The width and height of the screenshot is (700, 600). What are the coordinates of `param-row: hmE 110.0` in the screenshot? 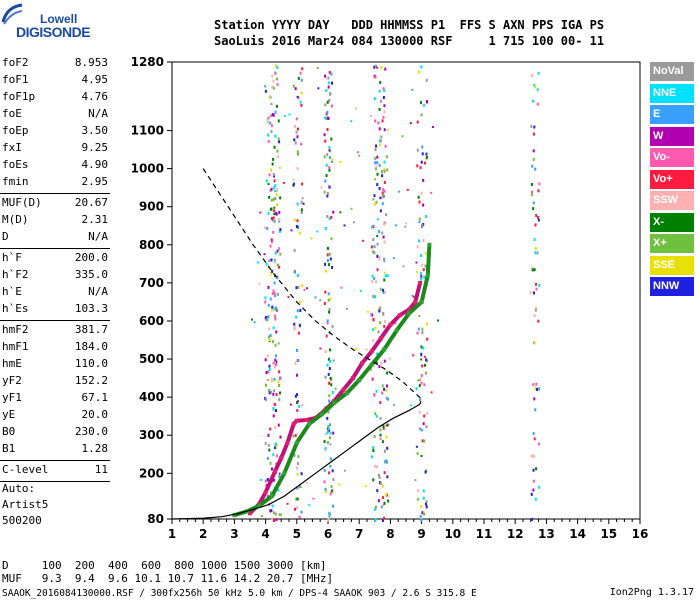 It's located at (55, 365).